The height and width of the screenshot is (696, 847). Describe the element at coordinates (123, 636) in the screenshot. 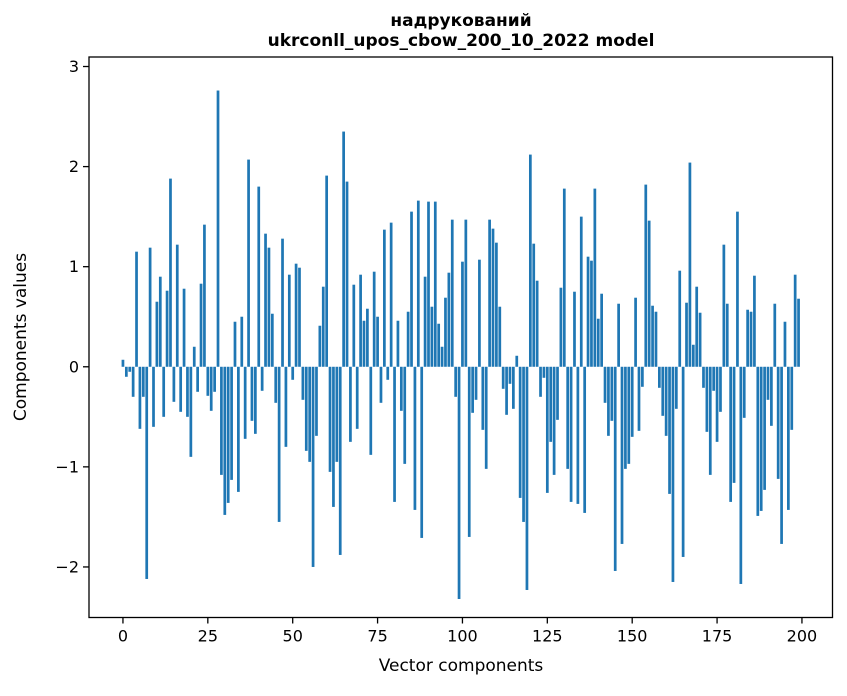

I see `x-tick-label: 0` at that location.